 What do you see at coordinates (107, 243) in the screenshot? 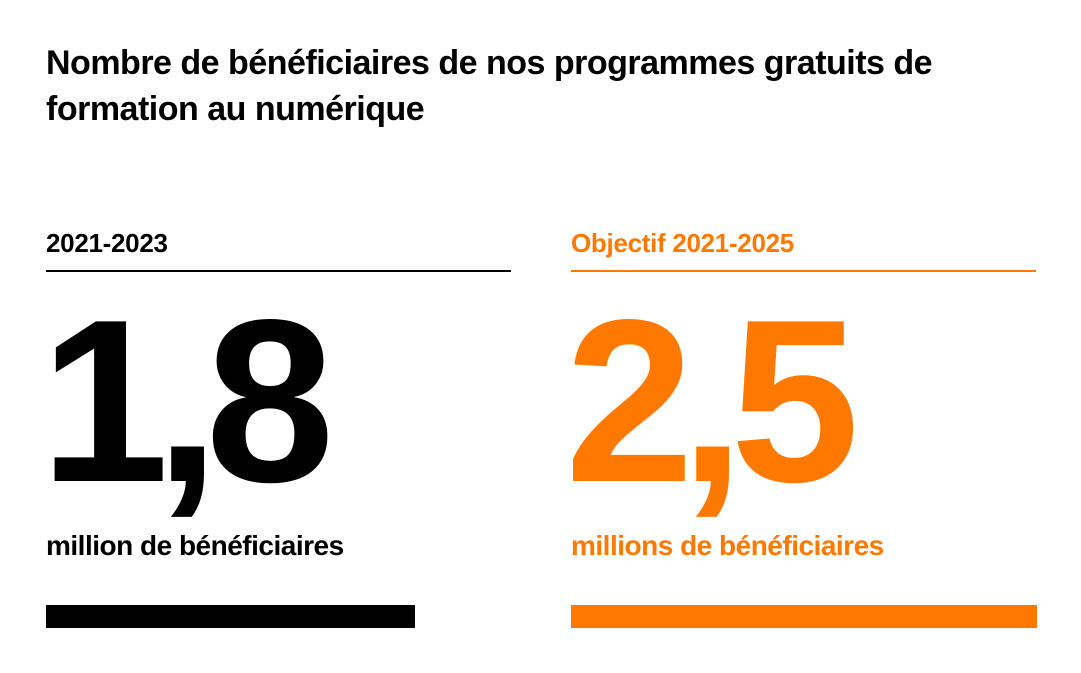
I see `period: 2021-2023` at bounding box center [107, 243].